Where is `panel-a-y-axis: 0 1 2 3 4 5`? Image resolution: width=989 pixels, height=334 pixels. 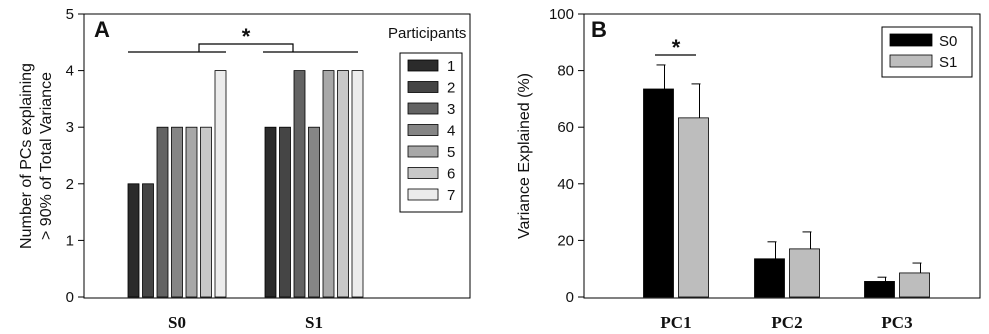
panel-a-y-axis: 0 1 2 3 4 5 is located at coordinates (75, 156).